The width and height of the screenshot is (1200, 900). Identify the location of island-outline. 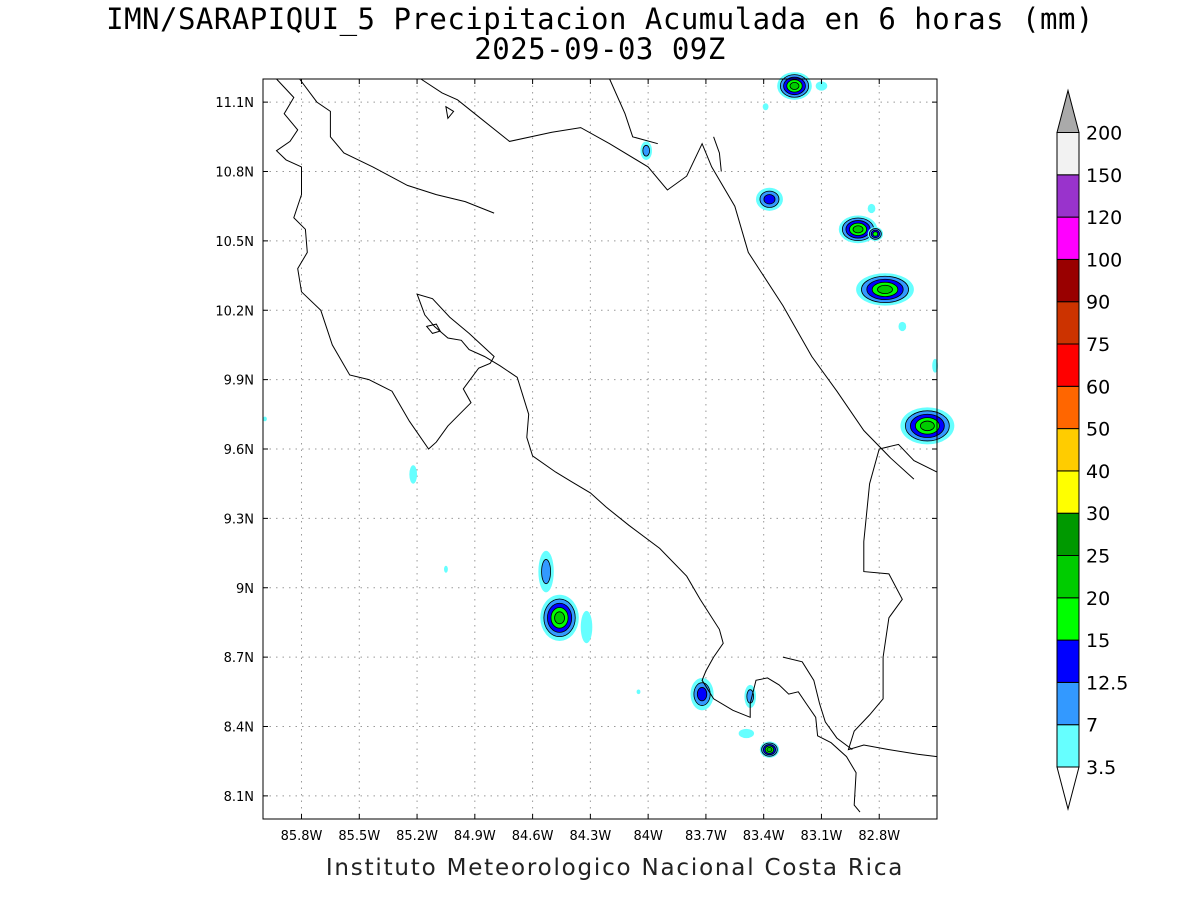
(450, 112).